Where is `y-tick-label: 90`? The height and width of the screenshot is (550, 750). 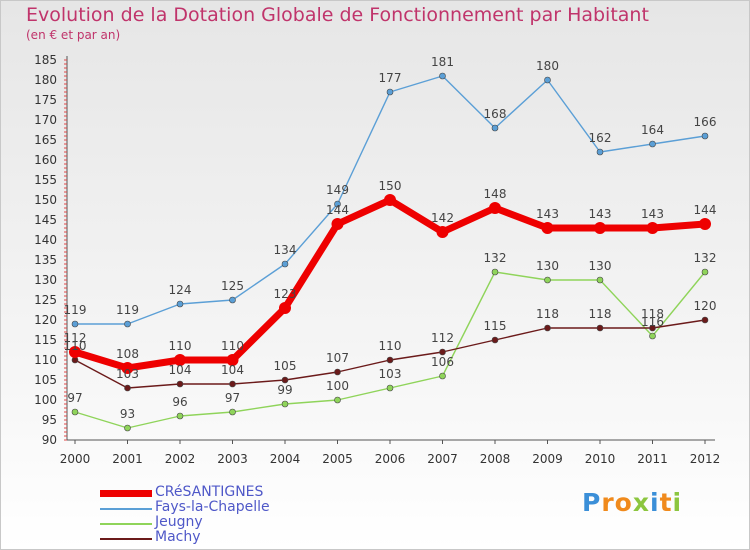 y-tick-label: 90 is located at coordinates (49, 440).